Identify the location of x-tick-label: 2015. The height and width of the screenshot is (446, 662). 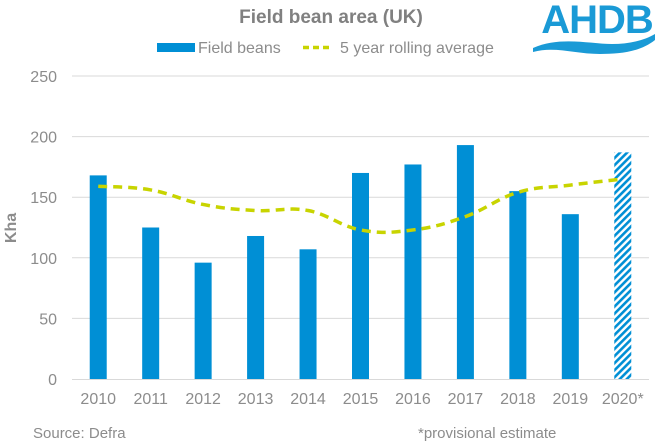
(361, 399).